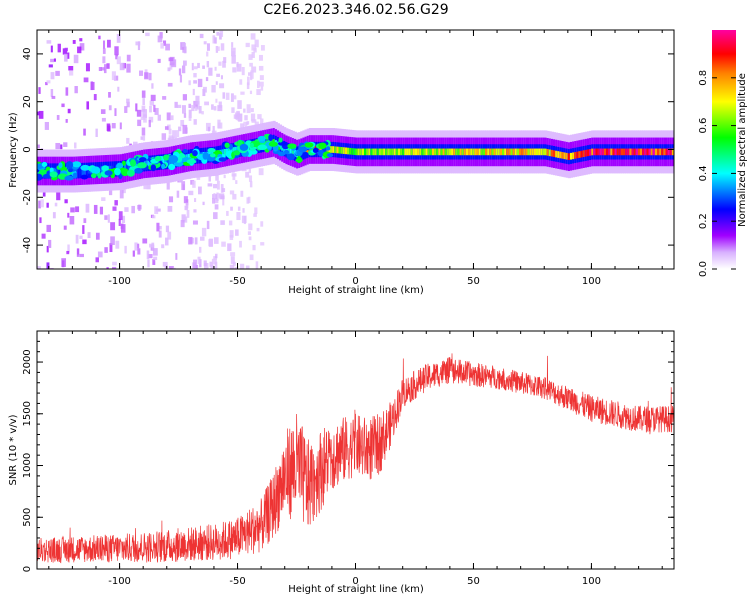 This screenshot has width=750, height=600. What do you see at coordinates (237, 581) in the screenshot?
I see `x-tick-label: -50` at bounding box center [237, 581].